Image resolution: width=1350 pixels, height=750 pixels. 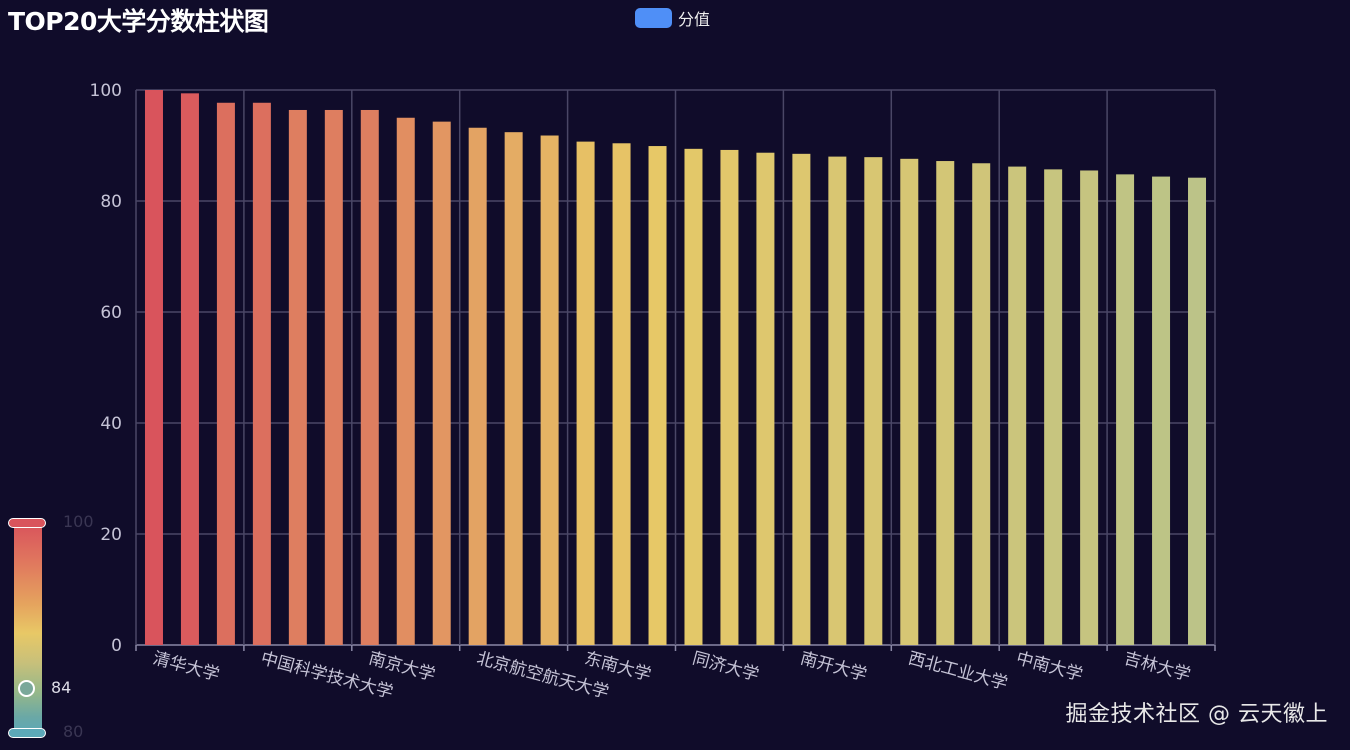 I want to click on y-tick-label: 0, so click(x=116, y=646).